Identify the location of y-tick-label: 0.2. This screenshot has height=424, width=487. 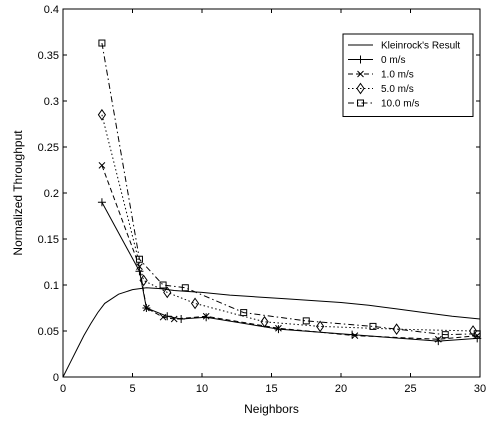
(51, 194).